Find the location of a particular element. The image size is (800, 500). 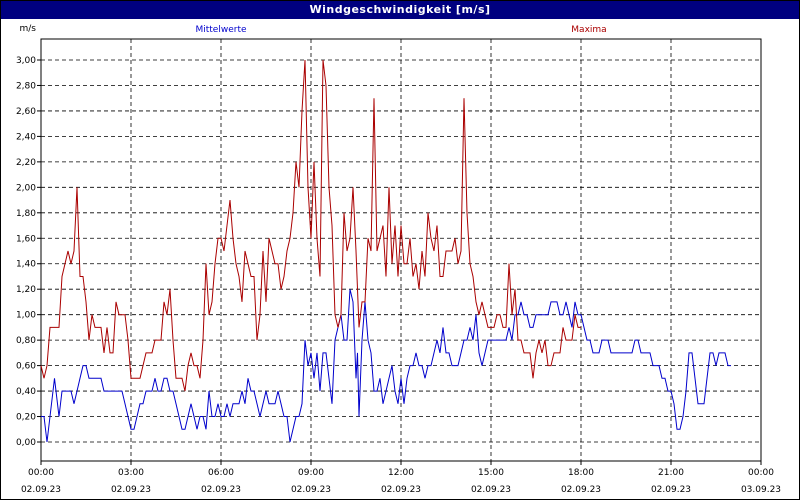

x-tick-time: 03:00 is located at coordinates (131, 473).